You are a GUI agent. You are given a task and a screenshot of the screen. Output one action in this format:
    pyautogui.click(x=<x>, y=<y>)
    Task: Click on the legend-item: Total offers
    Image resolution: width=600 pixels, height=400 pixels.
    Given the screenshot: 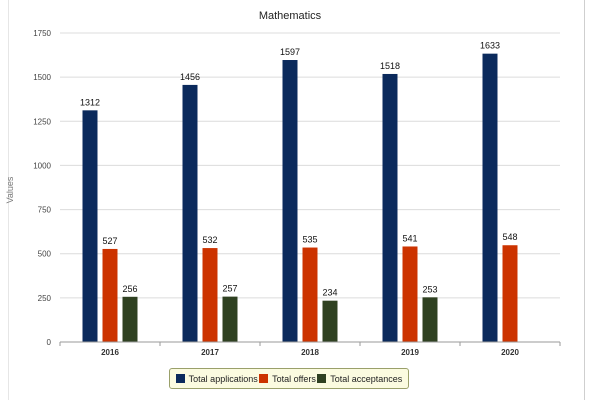 What is the action you would take?
    pyautogui.click(x=287, y=379)
    